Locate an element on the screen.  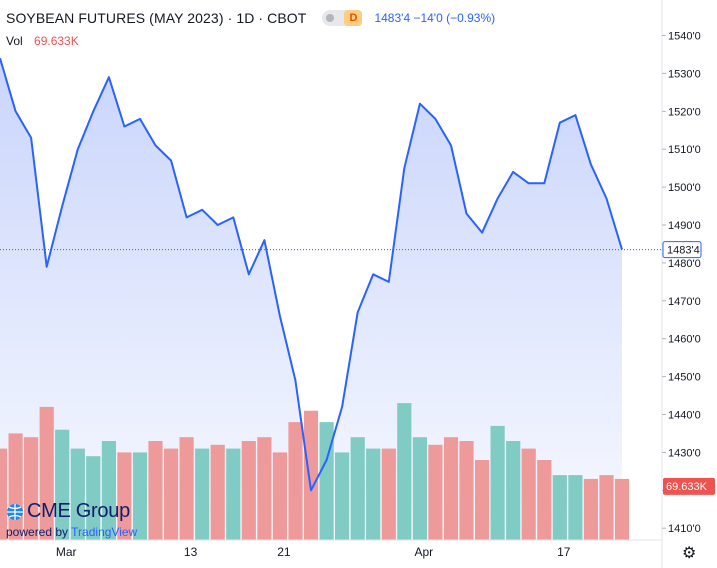
last-price-label: 1483'4 is located at coordinates (683, 251).